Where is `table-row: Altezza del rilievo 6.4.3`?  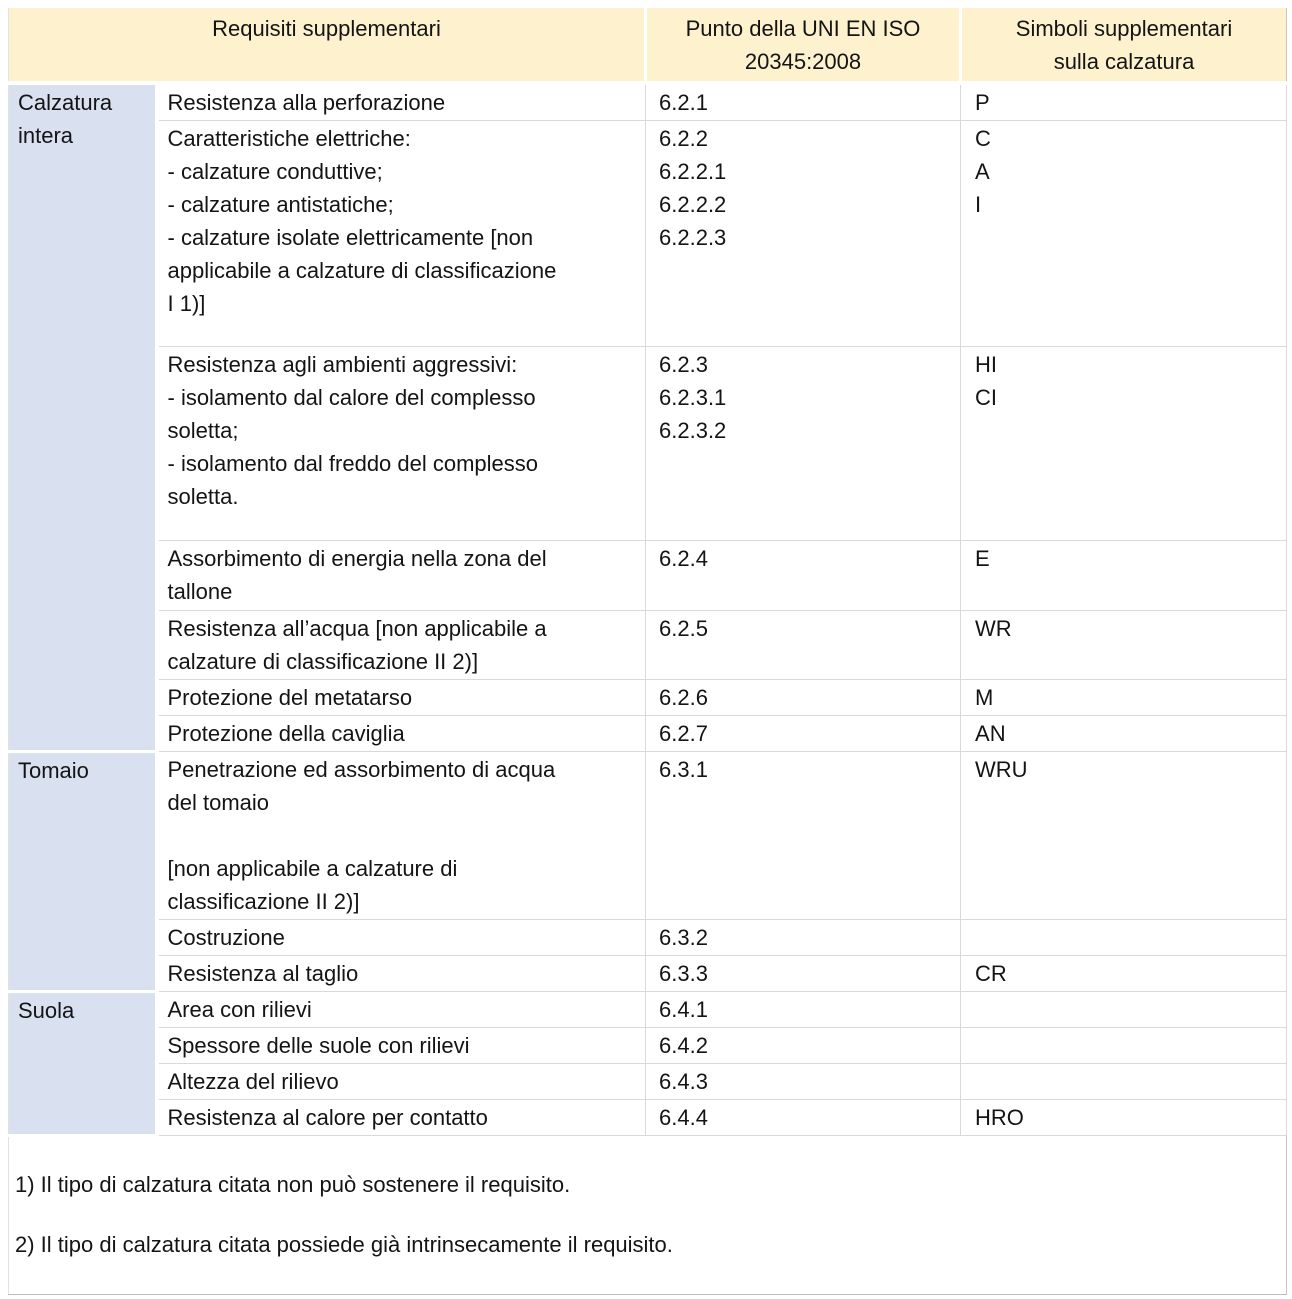 table-row: Altezza del rilievo 6.4.3 is located at coordinates (648, 1081).